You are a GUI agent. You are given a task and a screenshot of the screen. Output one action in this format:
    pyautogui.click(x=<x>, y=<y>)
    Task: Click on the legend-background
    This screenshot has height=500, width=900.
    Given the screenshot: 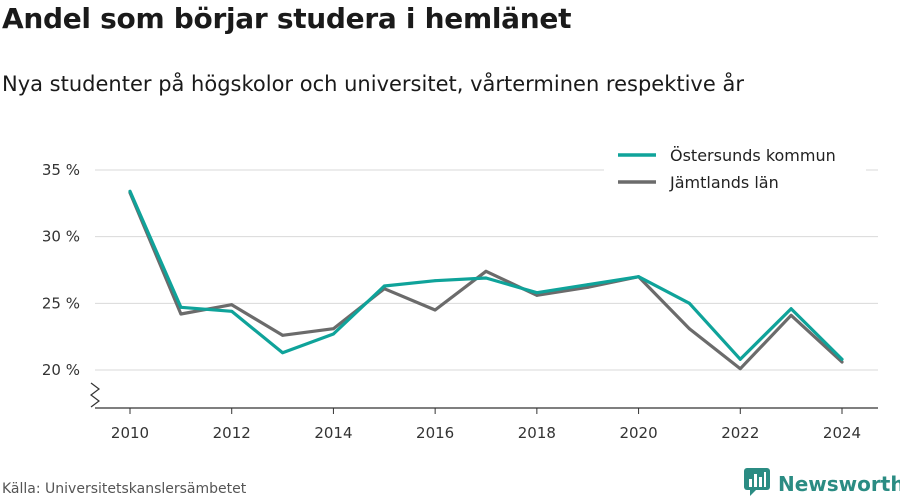 What is the action you would take?
    pyautogui.click(x=735, y=171)
    